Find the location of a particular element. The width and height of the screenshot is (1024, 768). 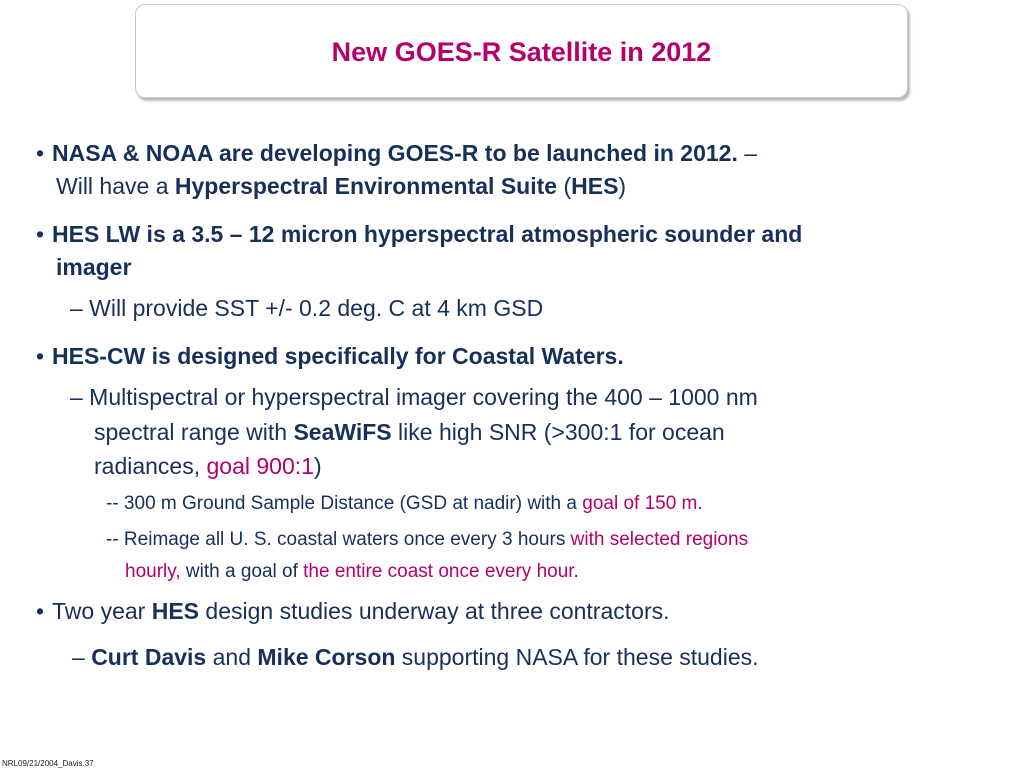

bullet-3-sub-1-line-3-pre: radiances, is located at coordinates (150, 466).